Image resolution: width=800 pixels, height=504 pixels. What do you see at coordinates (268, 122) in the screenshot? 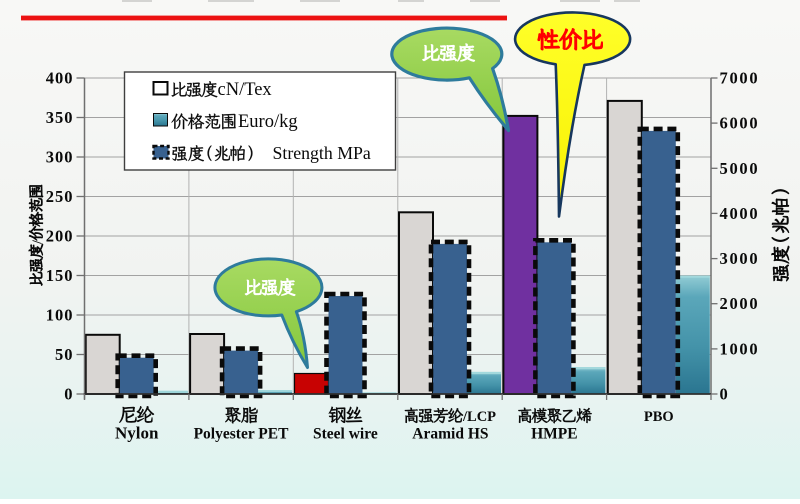
I see `svg-text: Euro/kg` at bounding box center [268, 122].